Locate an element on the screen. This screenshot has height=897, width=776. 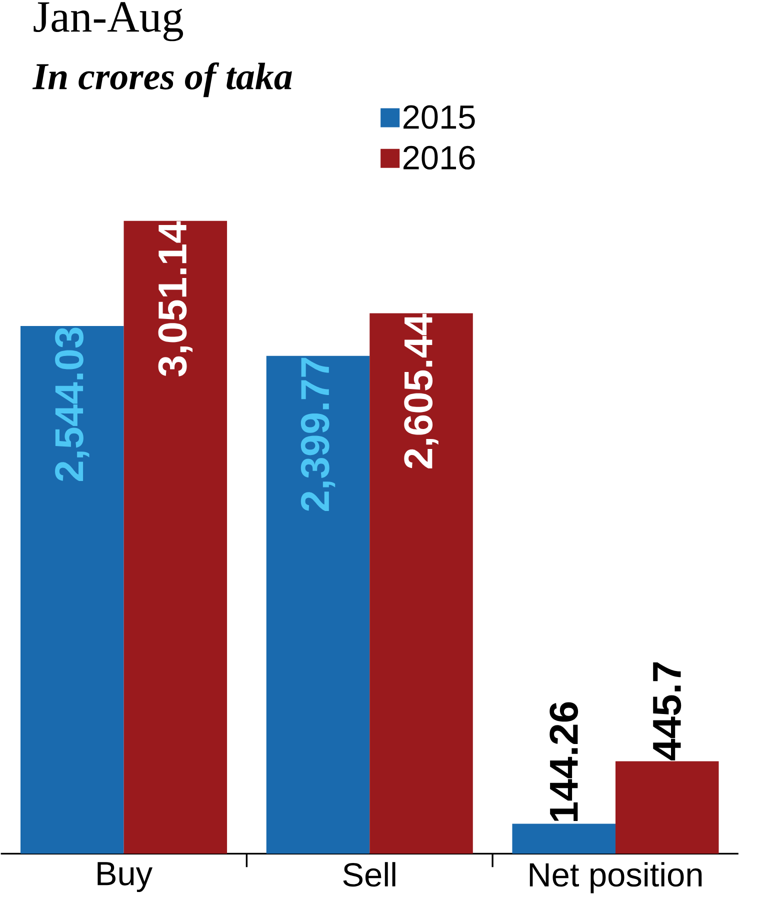
data-label: 2,605.44 is located at coordinates (421, 391).